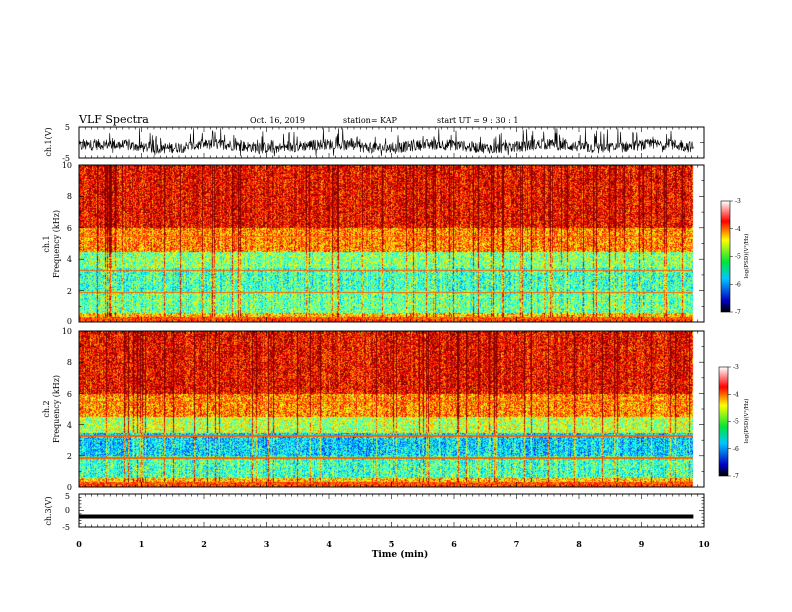 The height and width of the screenshot is (612, 792). What do you see at coordinates (66, 158) in the screenshot?
I see `ch1-ytick-bottom: -5` at bounding box center [66, 158].